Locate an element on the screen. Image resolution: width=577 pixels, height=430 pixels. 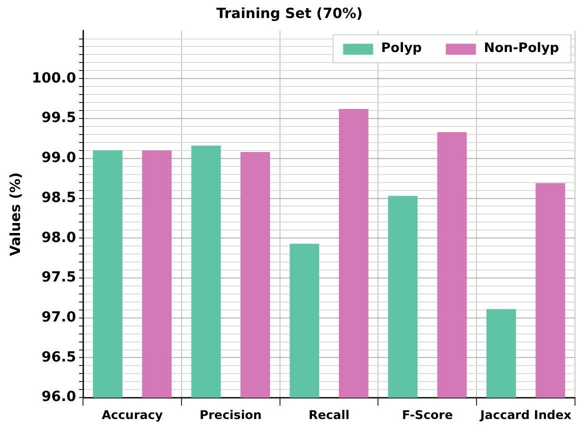
y-tick-label: 98.0 is located at coordinates (59, 238).